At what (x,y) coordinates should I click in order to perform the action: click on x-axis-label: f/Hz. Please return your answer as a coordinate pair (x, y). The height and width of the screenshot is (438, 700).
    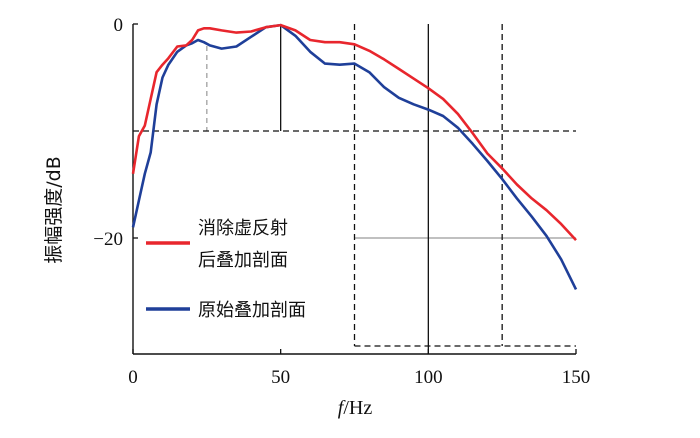
    Looking at the image, I should click on (355, 408).